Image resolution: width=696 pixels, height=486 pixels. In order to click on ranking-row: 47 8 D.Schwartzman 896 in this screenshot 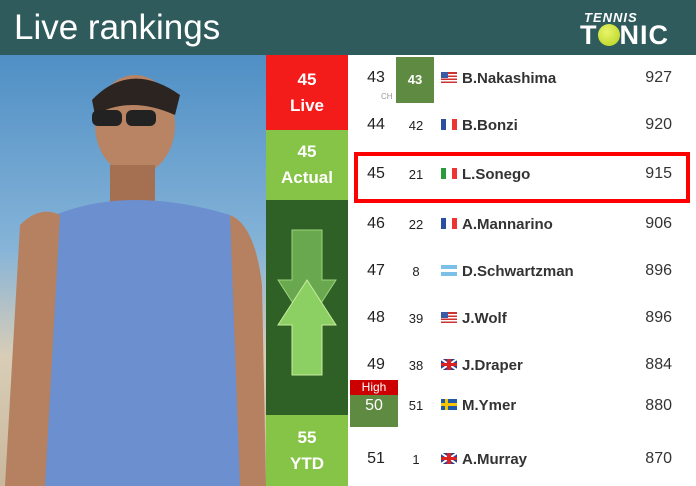, I will do `click(519, 271)`.